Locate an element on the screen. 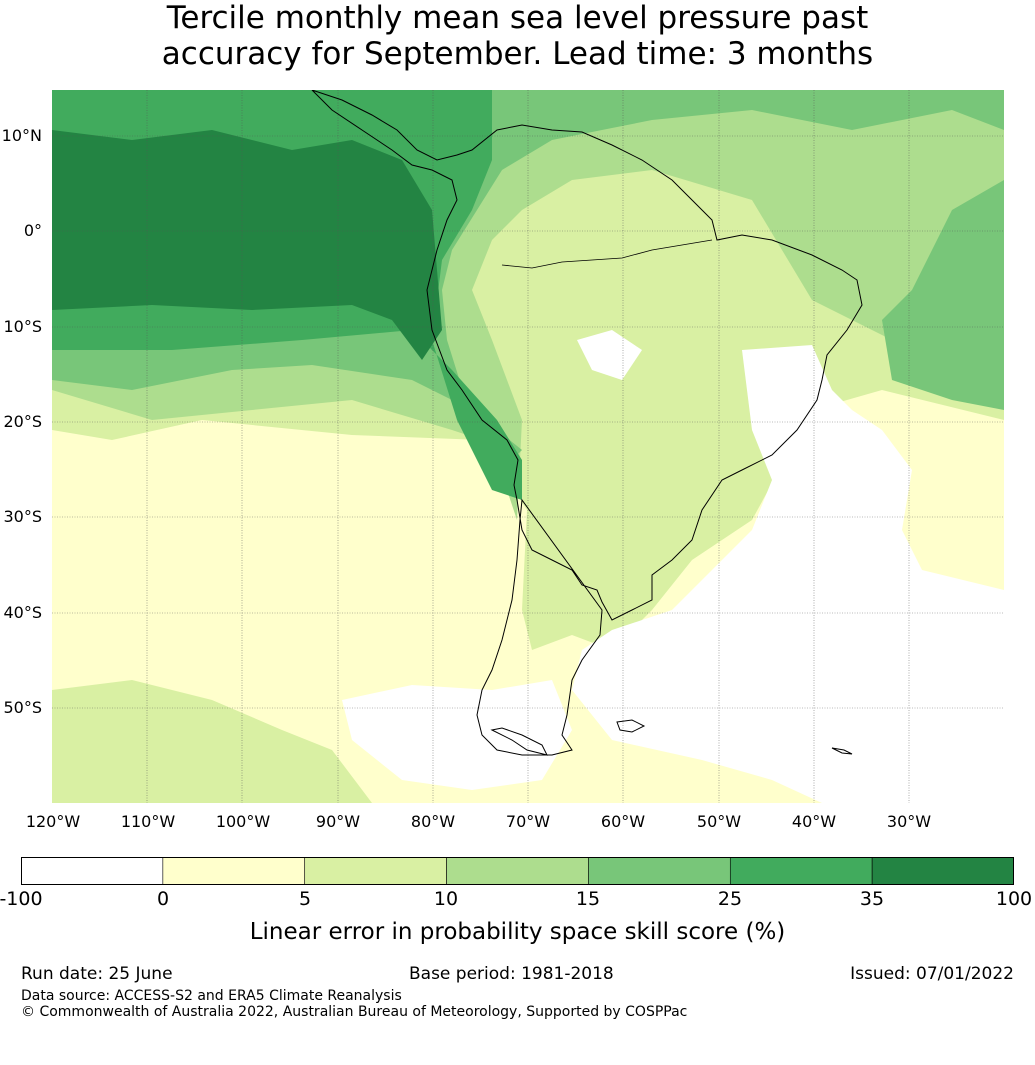 The height and width of the screenshot is (1065, 1035). colorbar-tick-neg100: -100 is located at coordinates (21, 899).